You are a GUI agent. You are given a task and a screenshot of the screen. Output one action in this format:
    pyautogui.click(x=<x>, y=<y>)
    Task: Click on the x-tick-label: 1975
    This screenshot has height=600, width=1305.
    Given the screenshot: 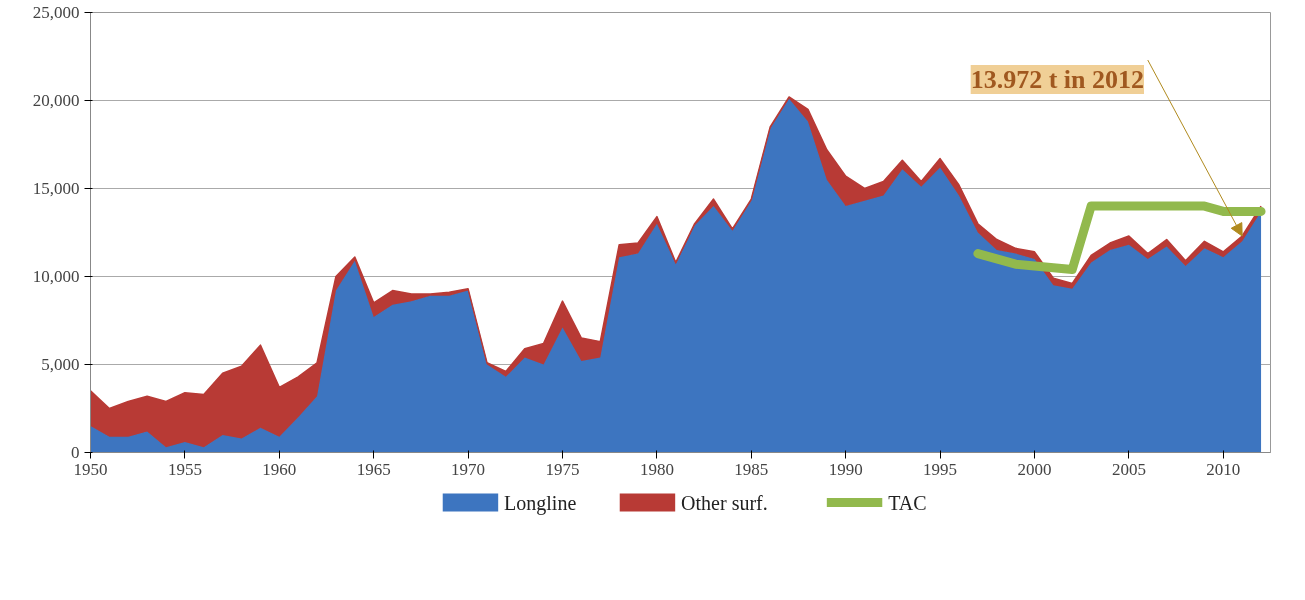 What is the action you would take?
    pyautogui.click(x=562, y=469)
    